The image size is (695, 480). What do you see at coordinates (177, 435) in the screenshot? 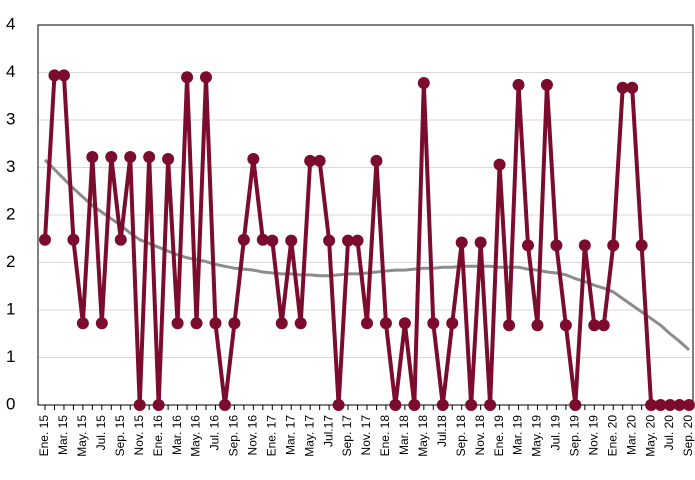
I see `x-tick-label: Mar. 16` at bounding box center [177, 435].